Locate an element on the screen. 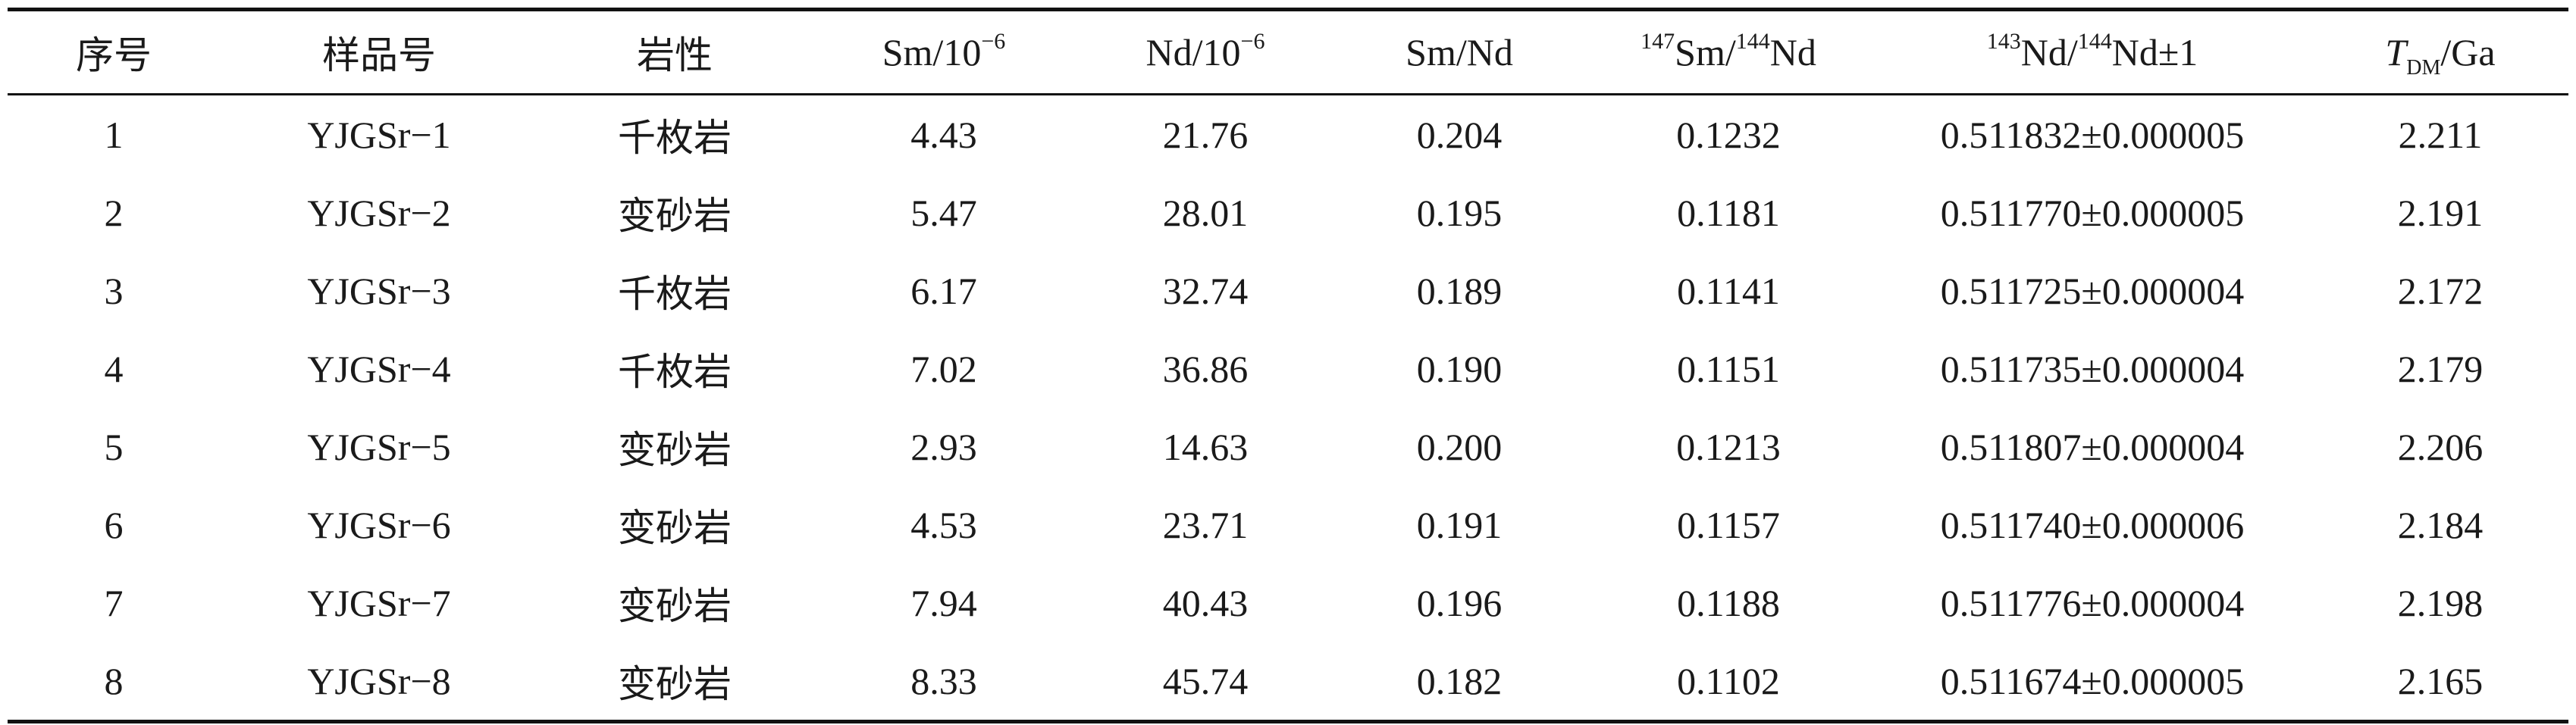 Image resolution: width=2576 pixels, height=725 pixels. cell-sm-nd: 0.196 is located at coordinates (1460, 602).